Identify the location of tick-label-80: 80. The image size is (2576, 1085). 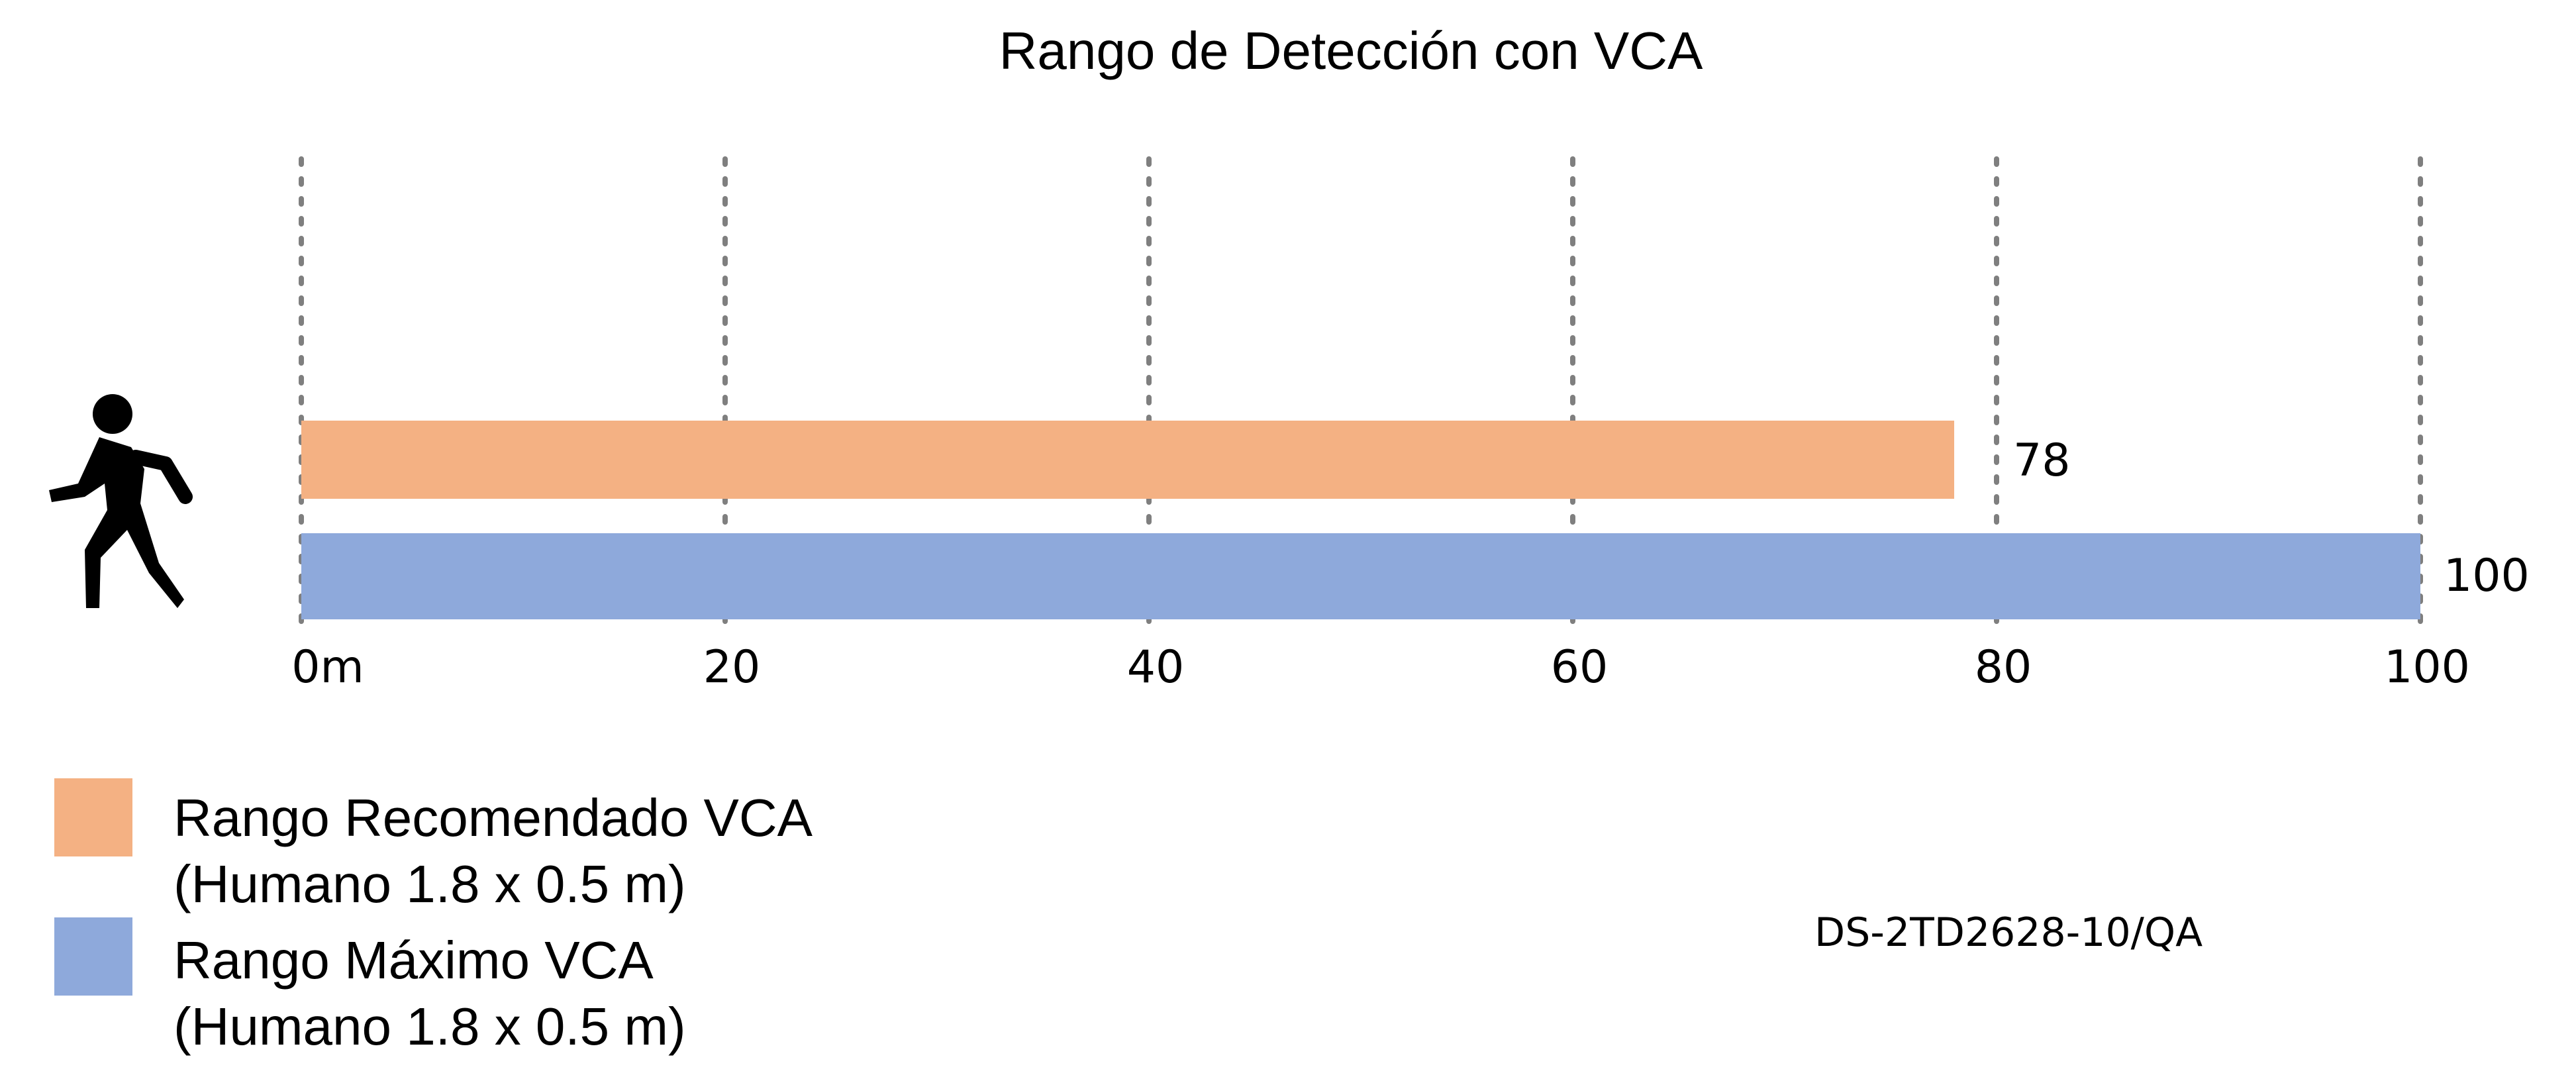
(2003, 667).